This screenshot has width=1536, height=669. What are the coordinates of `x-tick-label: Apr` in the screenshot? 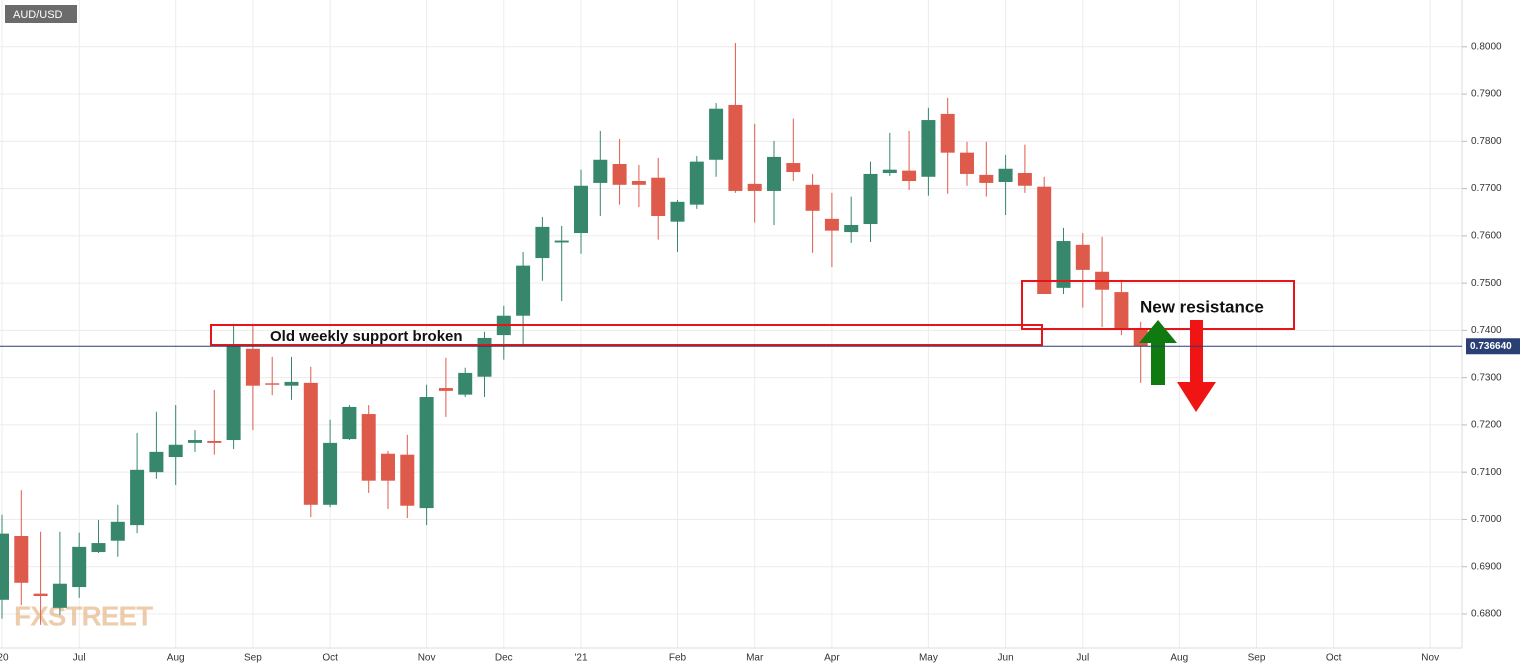 It's located at (832, 658).